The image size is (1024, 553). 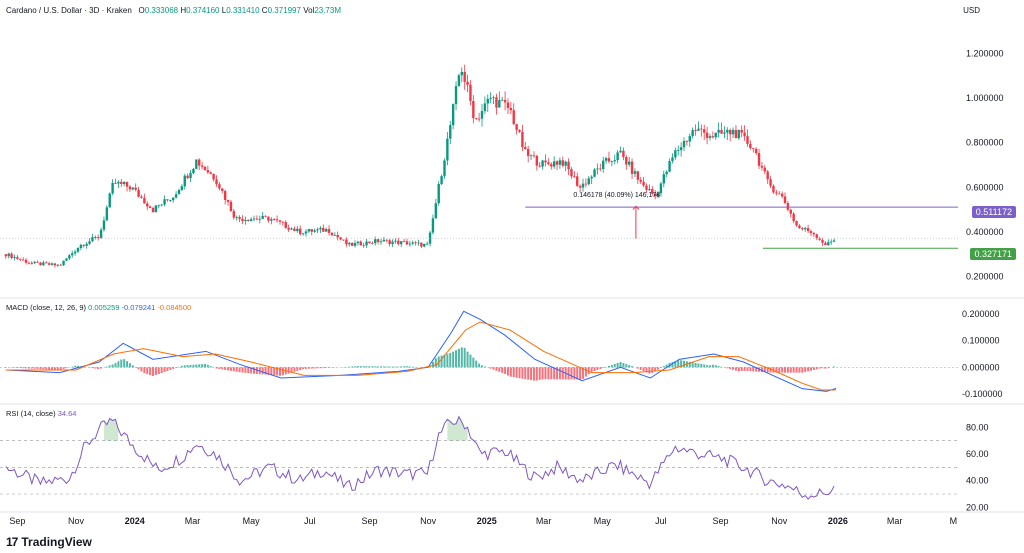 What do you see at coordinates (193, 521) in the screenshot?
I see `x-tick-label: Mar` at bounding box center [193, 521].